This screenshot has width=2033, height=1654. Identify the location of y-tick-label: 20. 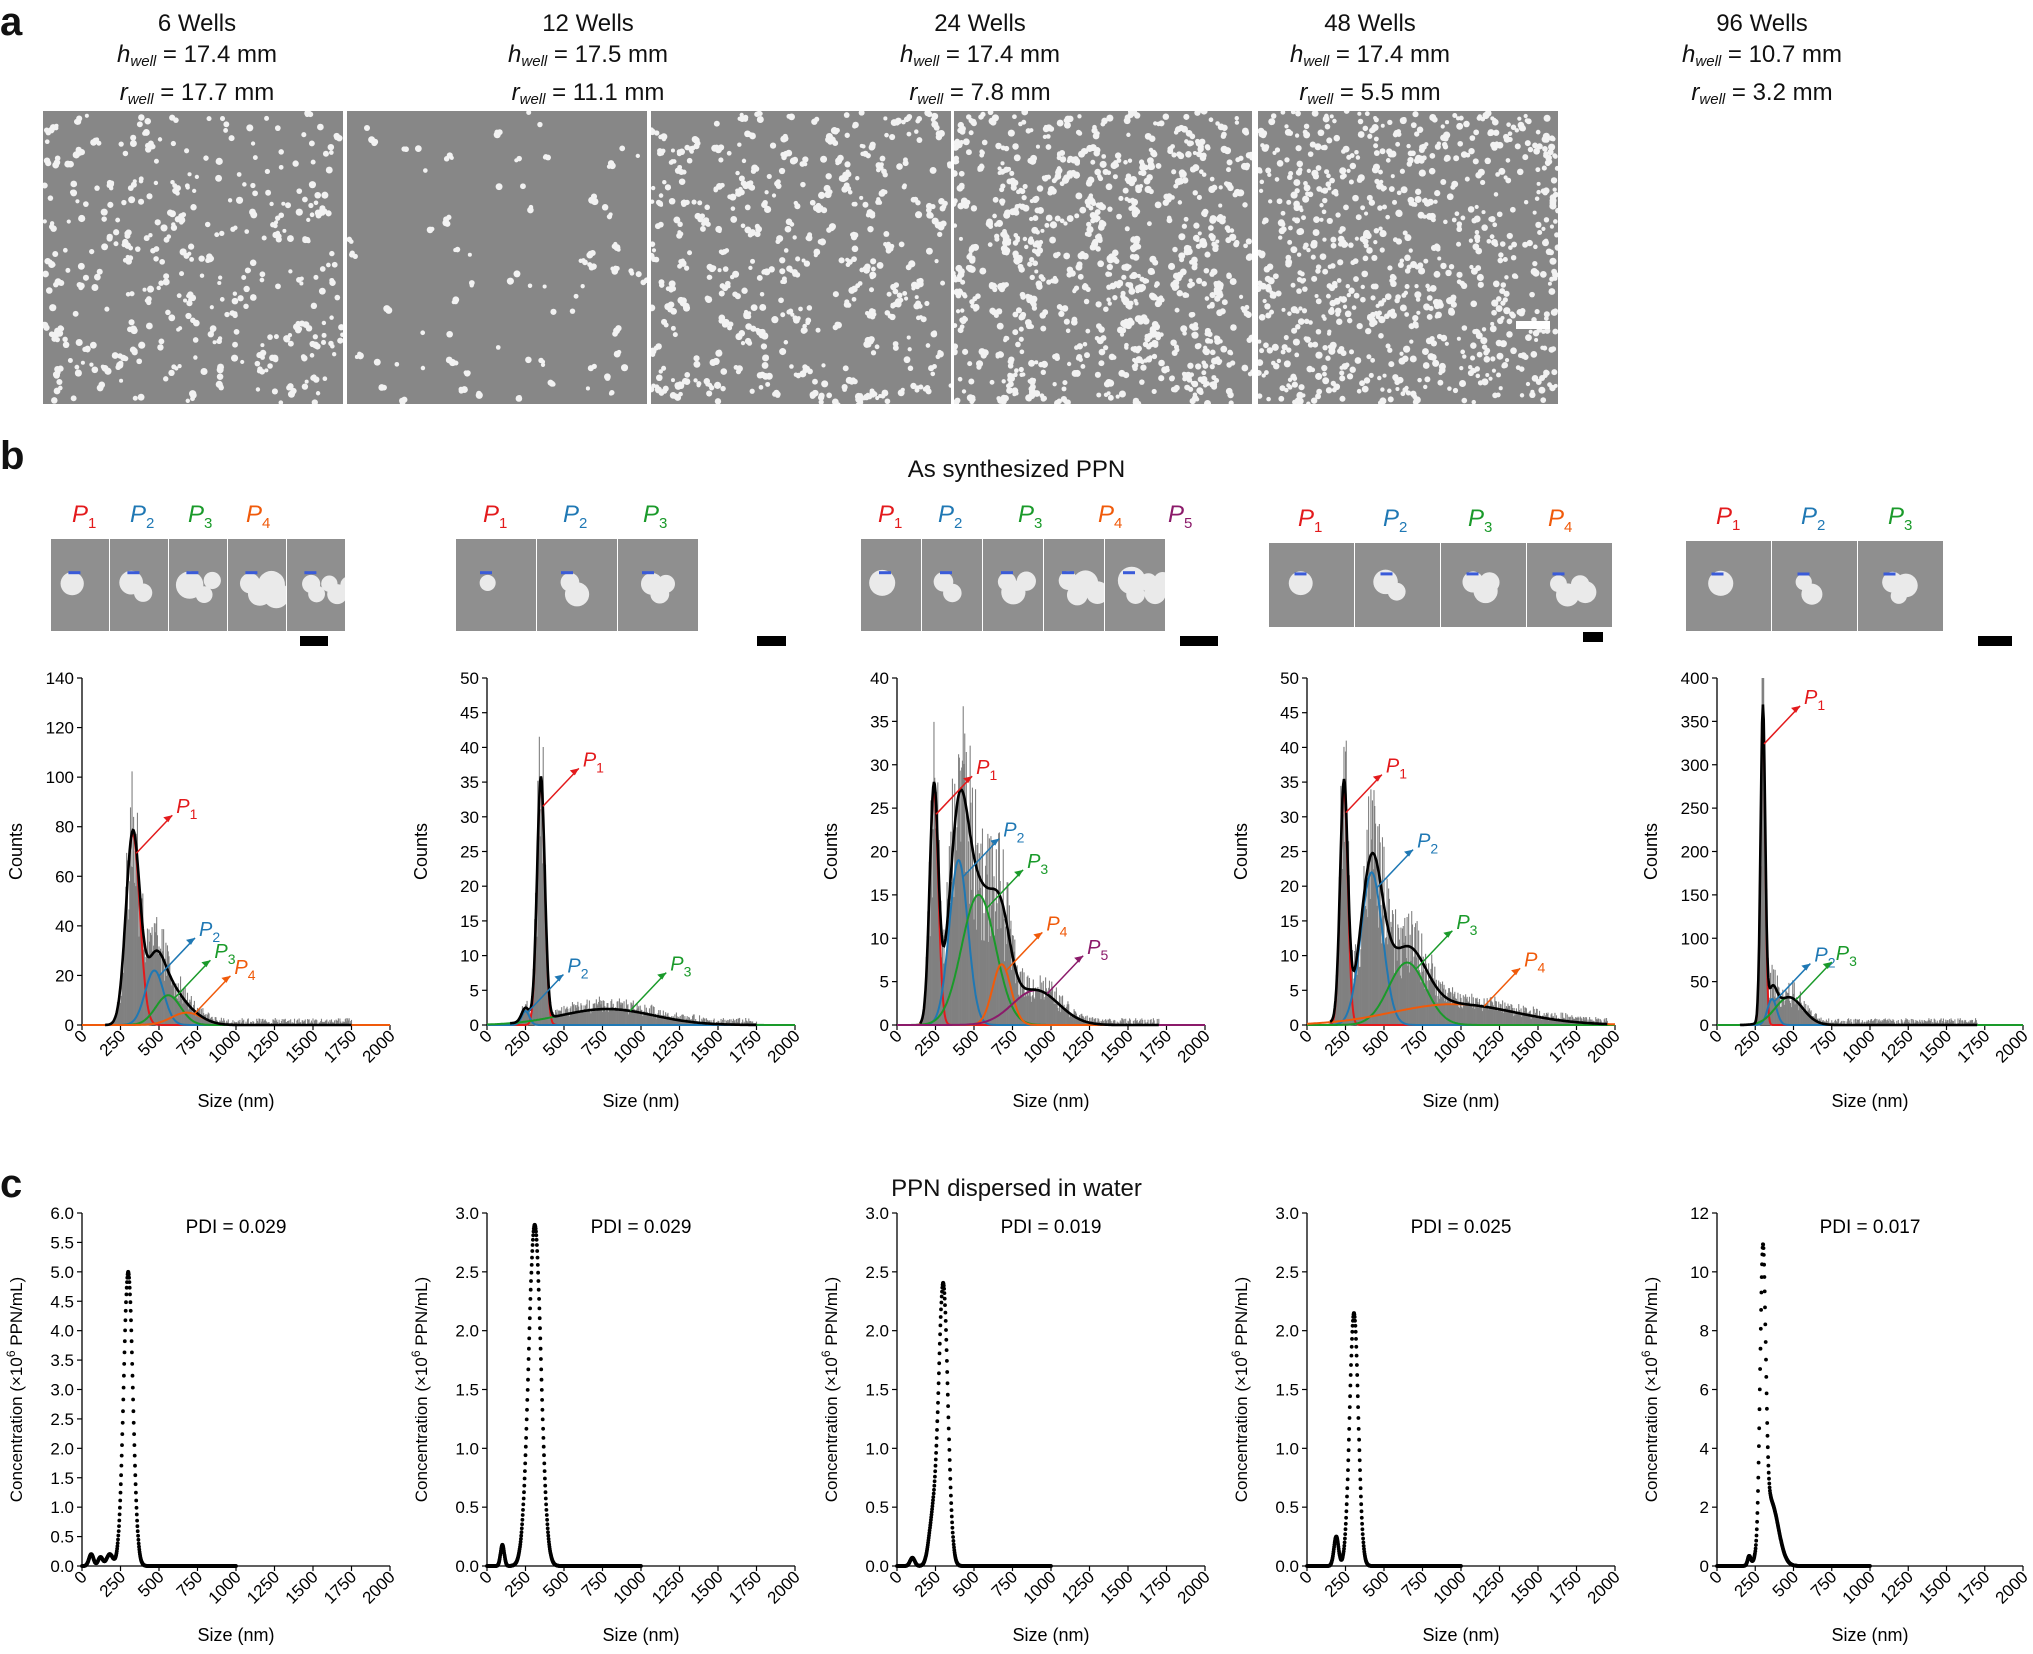
(1289, 886).